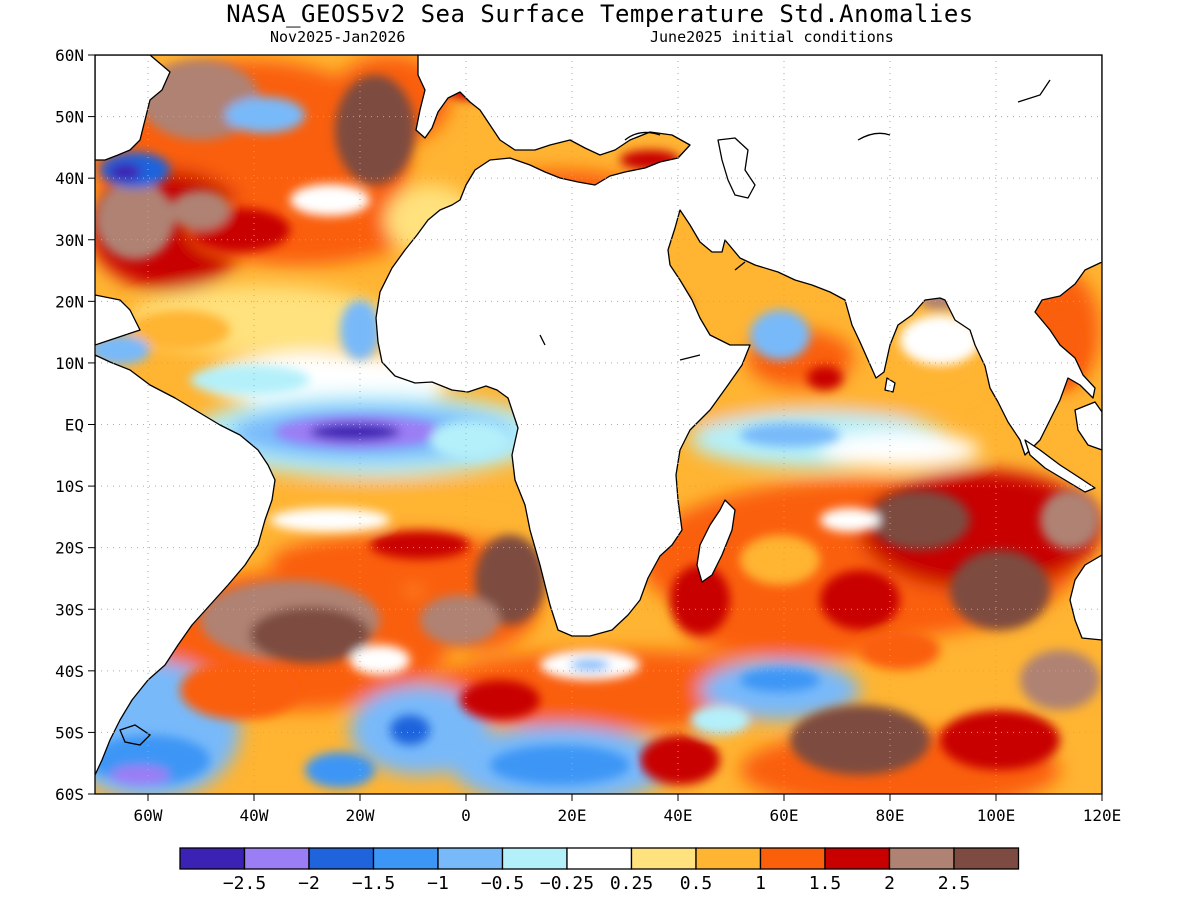  What do you see at coordinates (69, 732) in the screenshot?
I see `y-tick-label: 50S` at bounding box center [69, 732].